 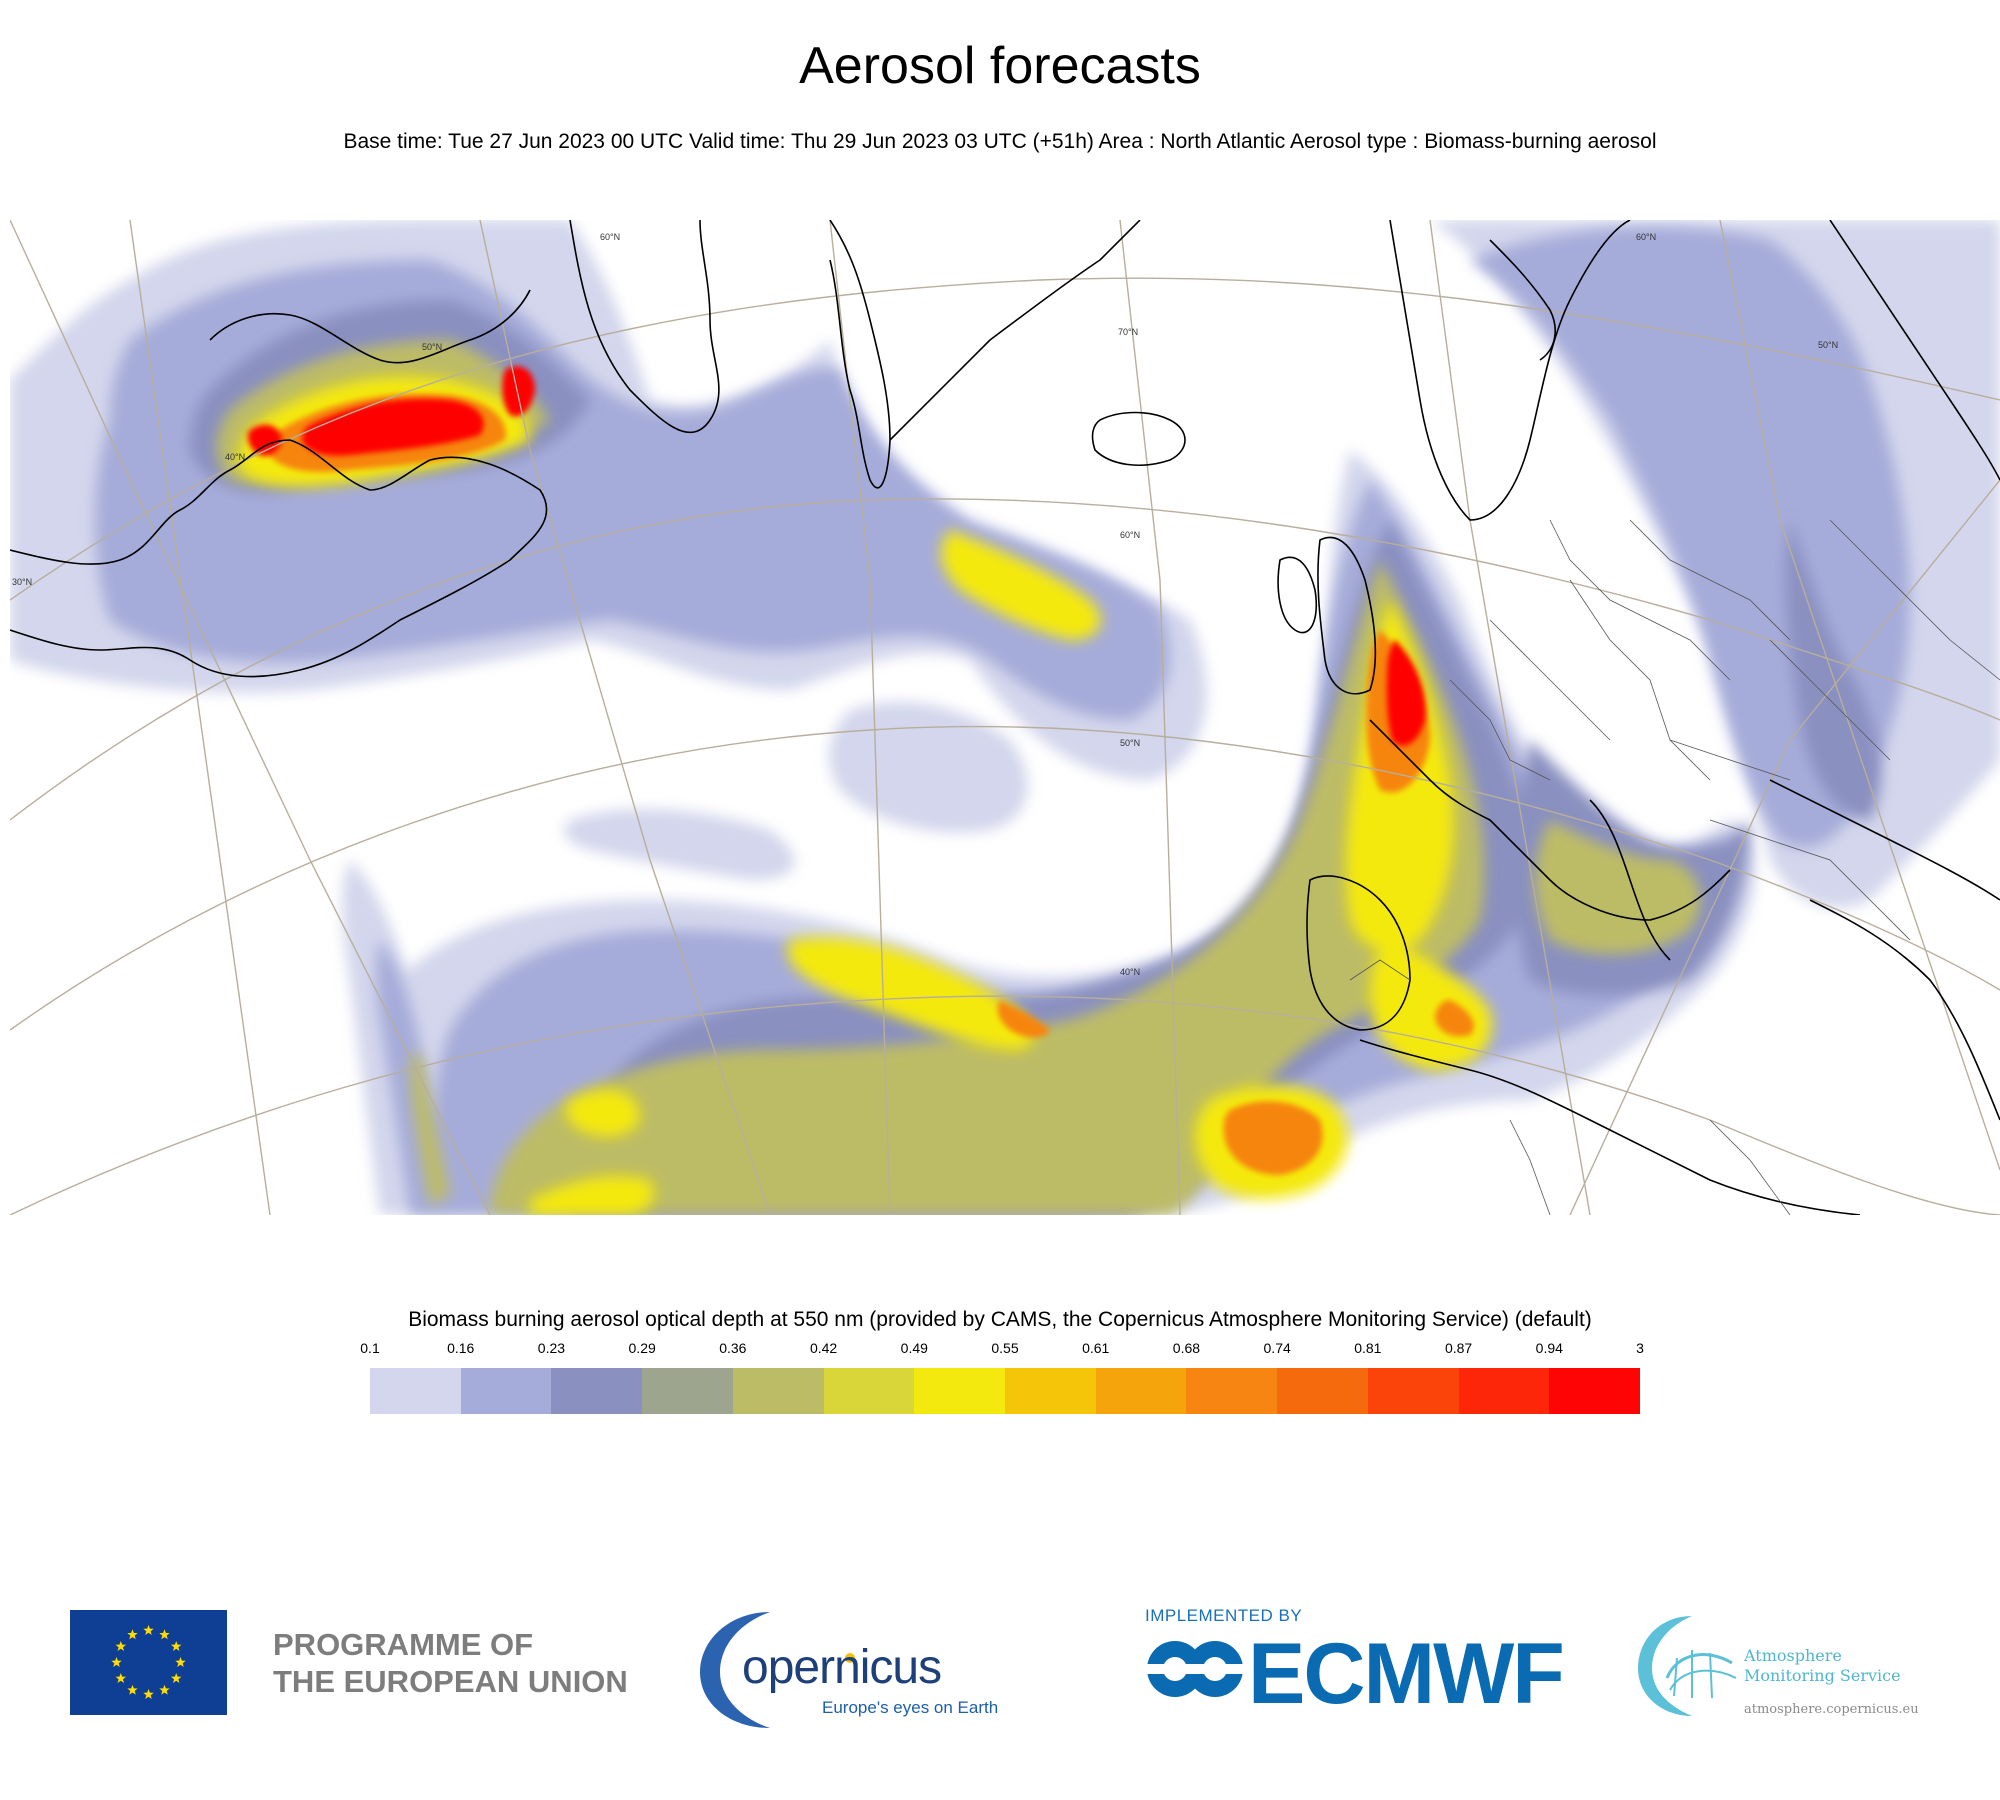 I want to click on ecmwf-wordmark: ECMWF, so click(x=1406, y=1674).